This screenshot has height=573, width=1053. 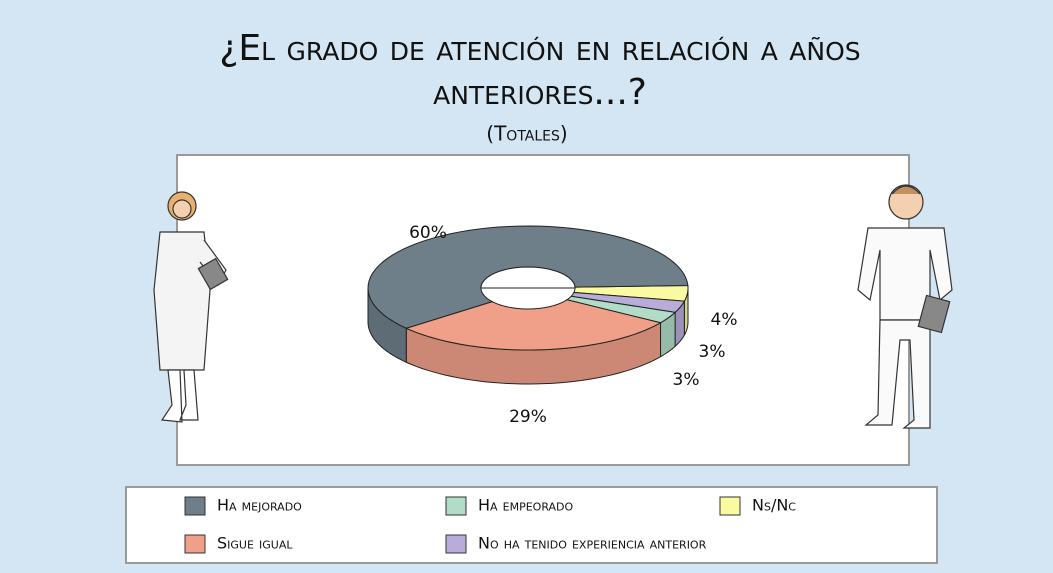 I want to click on figure-man, so click(x=905, y=306).